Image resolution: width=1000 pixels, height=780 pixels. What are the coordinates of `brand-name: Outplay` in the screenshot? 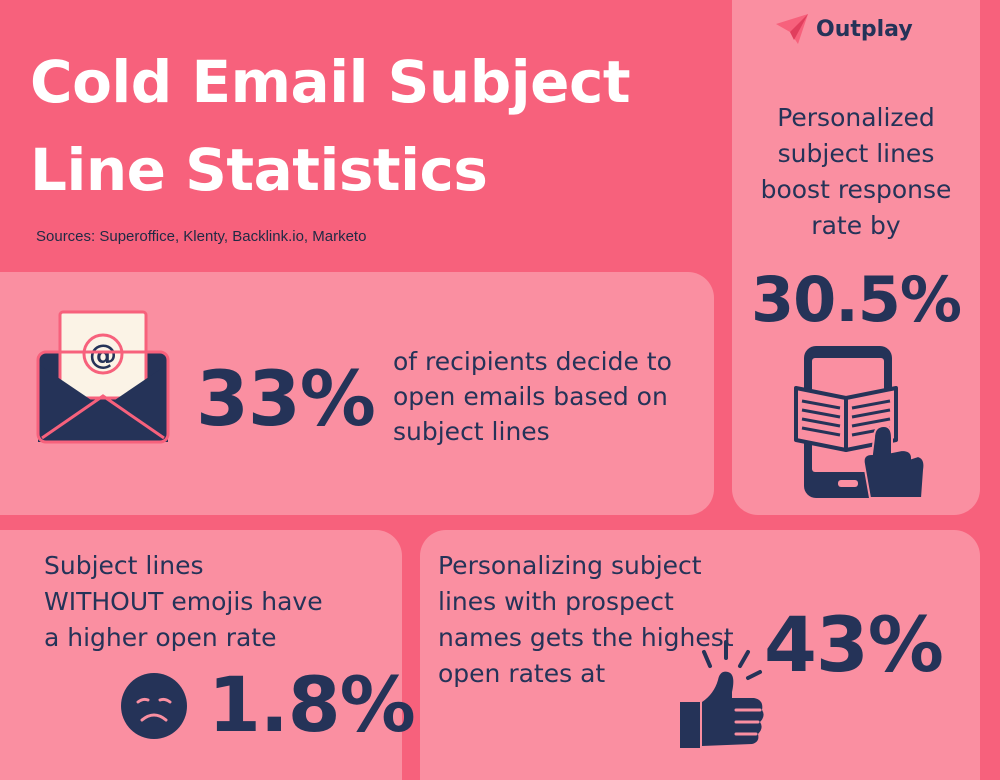 It's located at (864, 29).